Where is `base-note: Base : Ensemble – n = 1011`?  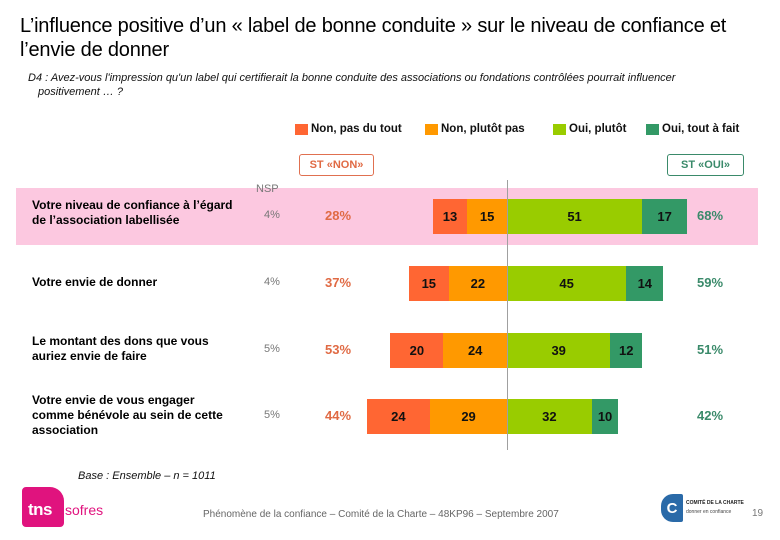 base-note: Base : Ensemble – n = 1011 is located at coordinates (147, 476).